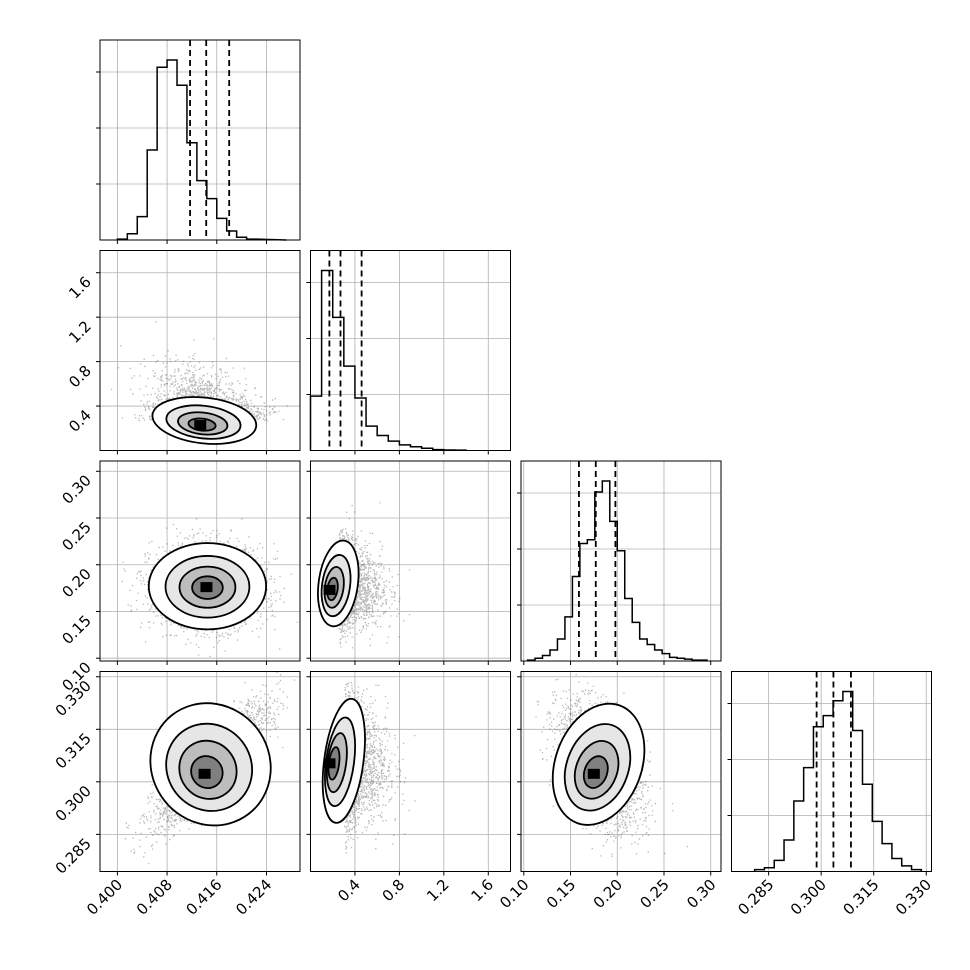  I want to click on x-tick-label: 0.15, so click(561, 894).